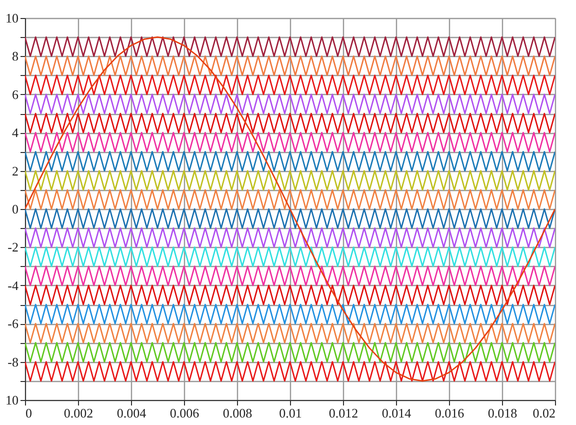 The image size is (576, 425). What do you see at coordinates (131, 413) in the screenshot?
I see `x-tick-label: 0.004` at bounding box center [131, 413].